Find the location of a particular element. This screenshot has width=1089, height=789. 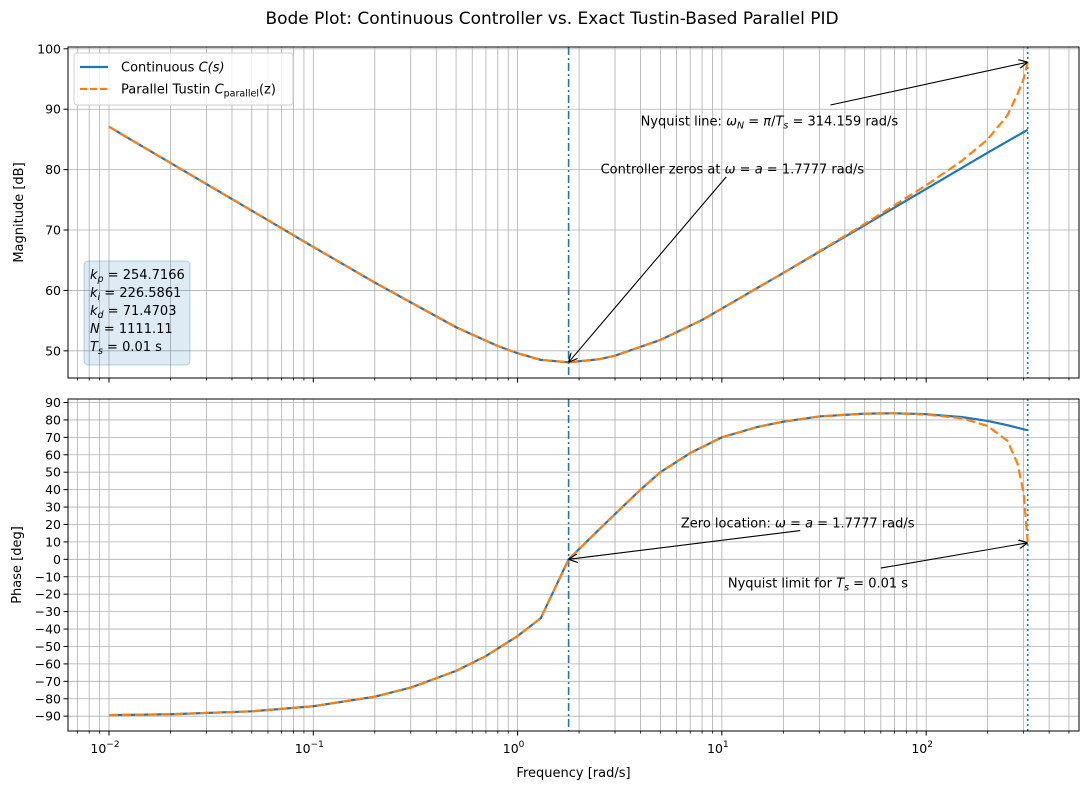

parameter-box-bg is located at coordinates (137, 313).